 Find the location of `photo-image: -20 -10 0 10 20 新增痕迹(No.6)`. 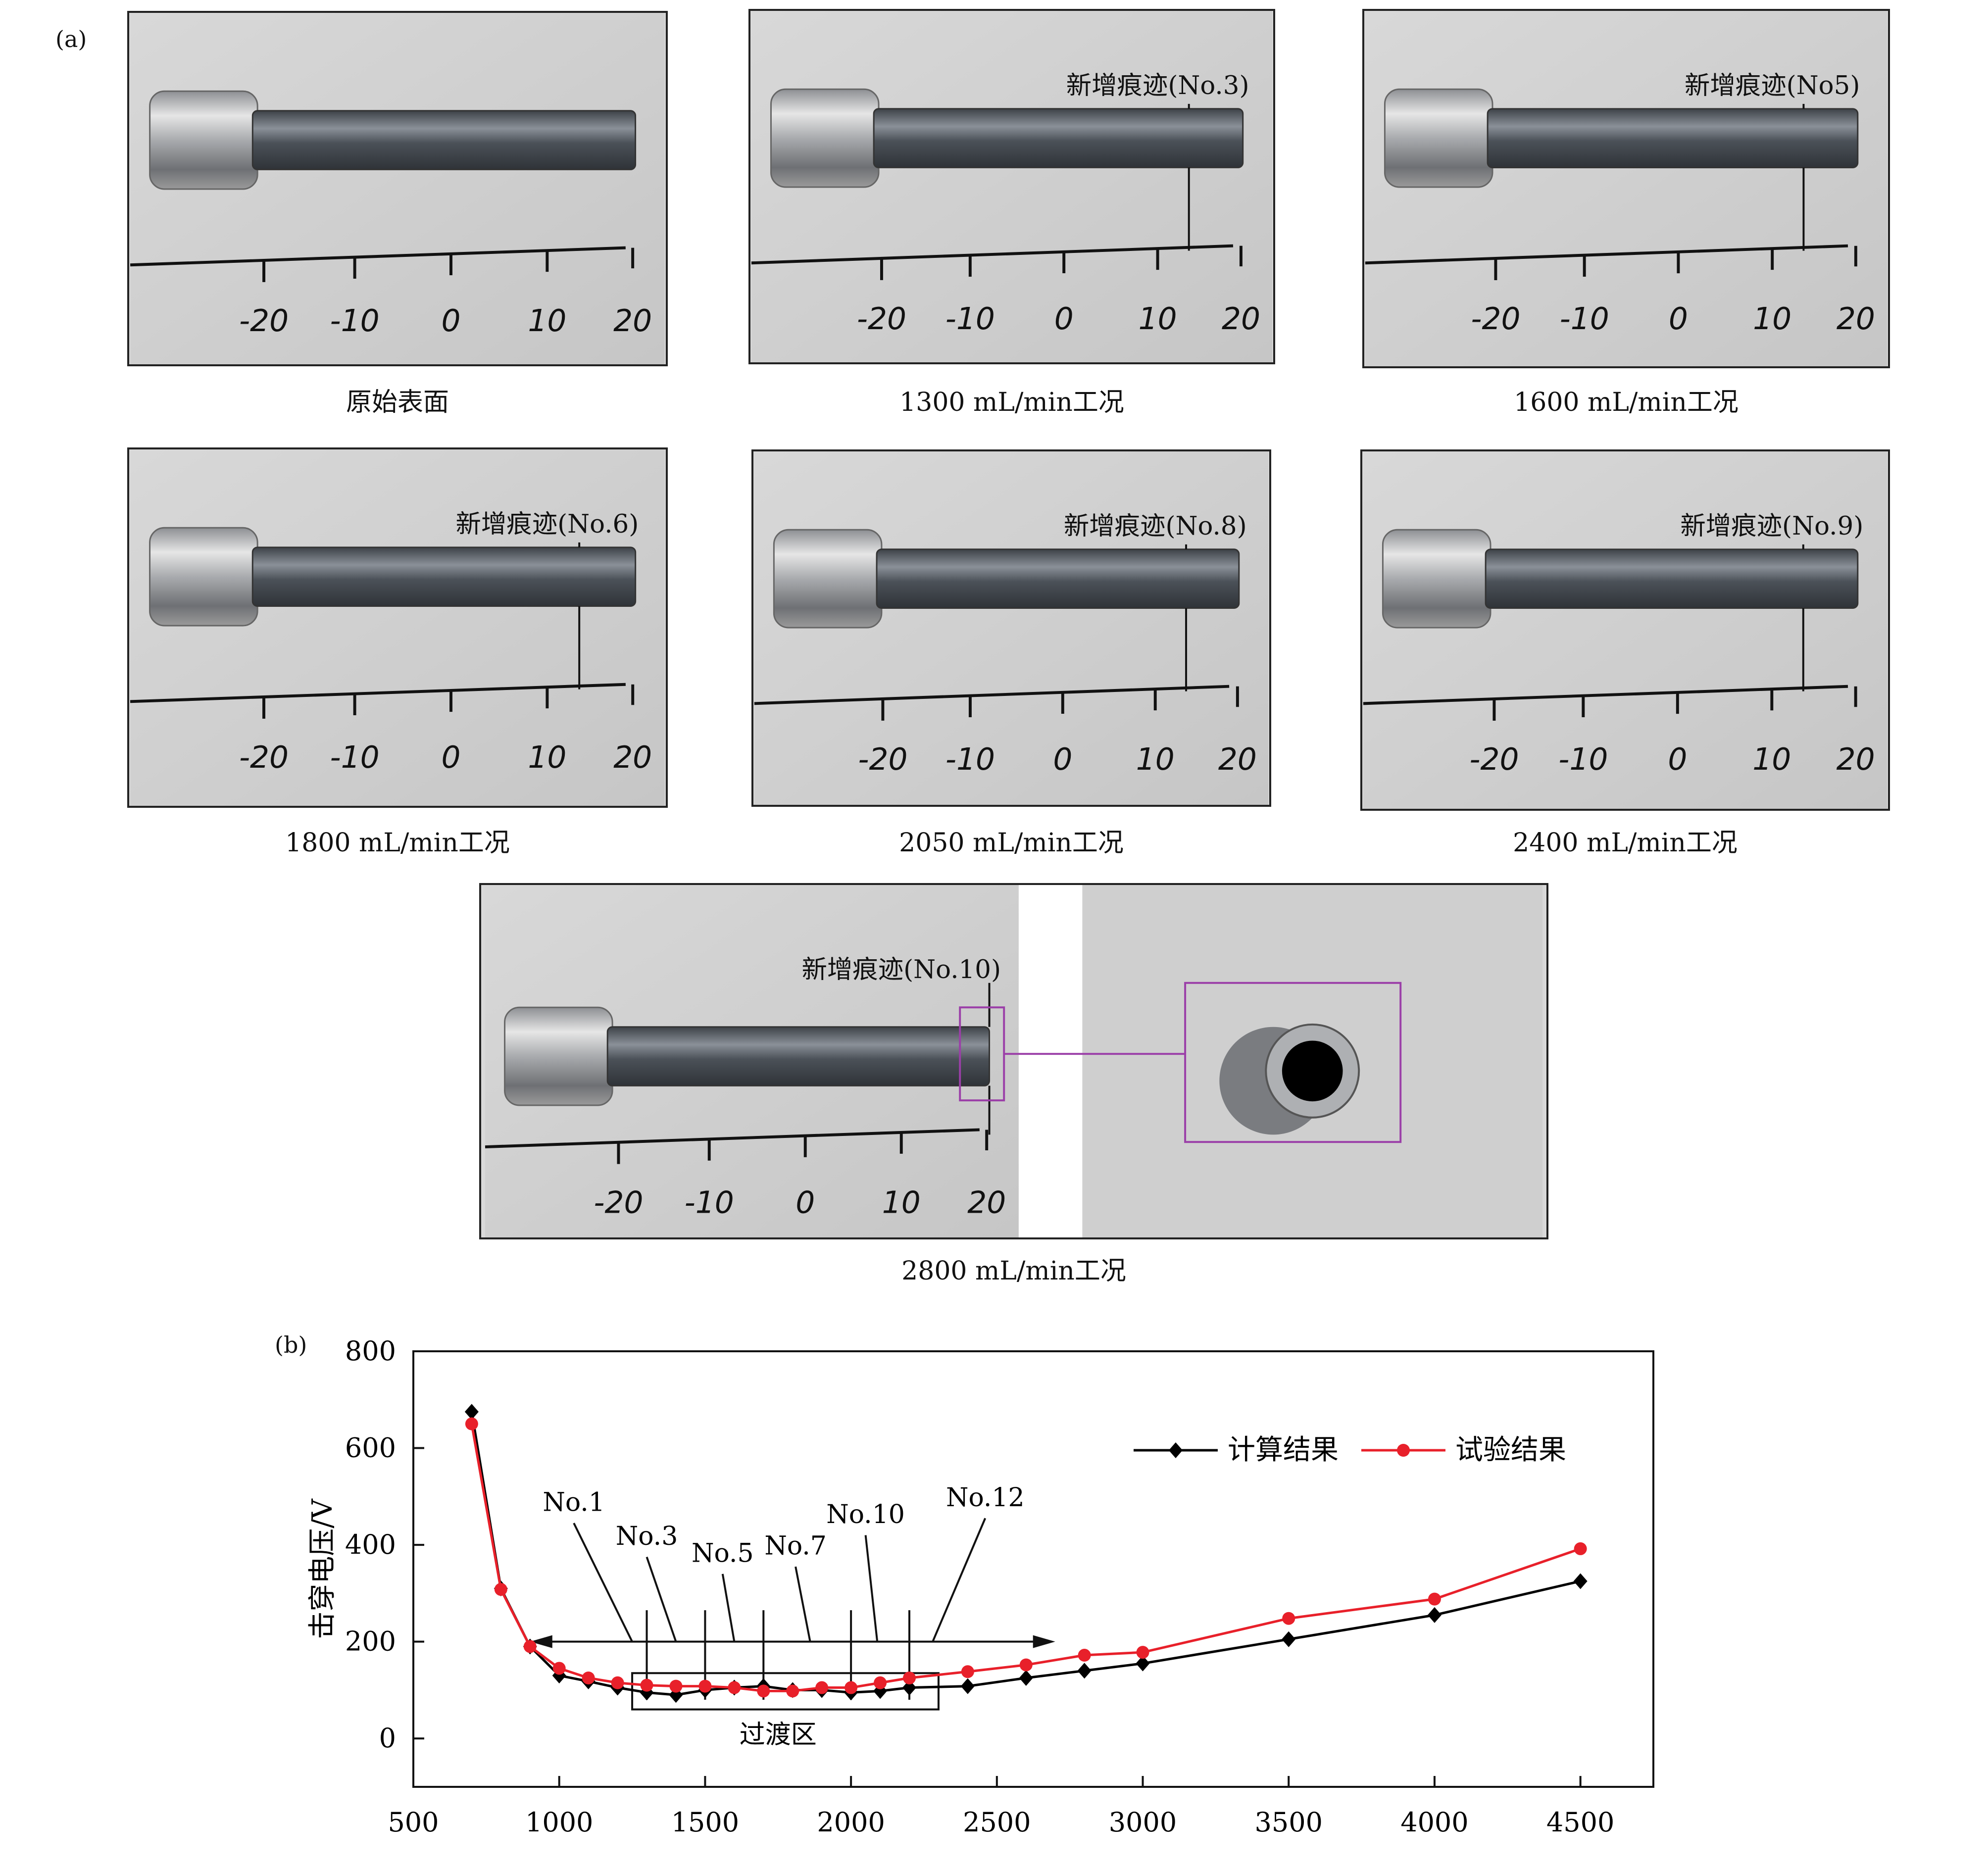

photo-image: -20 -10 0 10 20 新增痕迹(No.6) is located at coordinates (397, 627).